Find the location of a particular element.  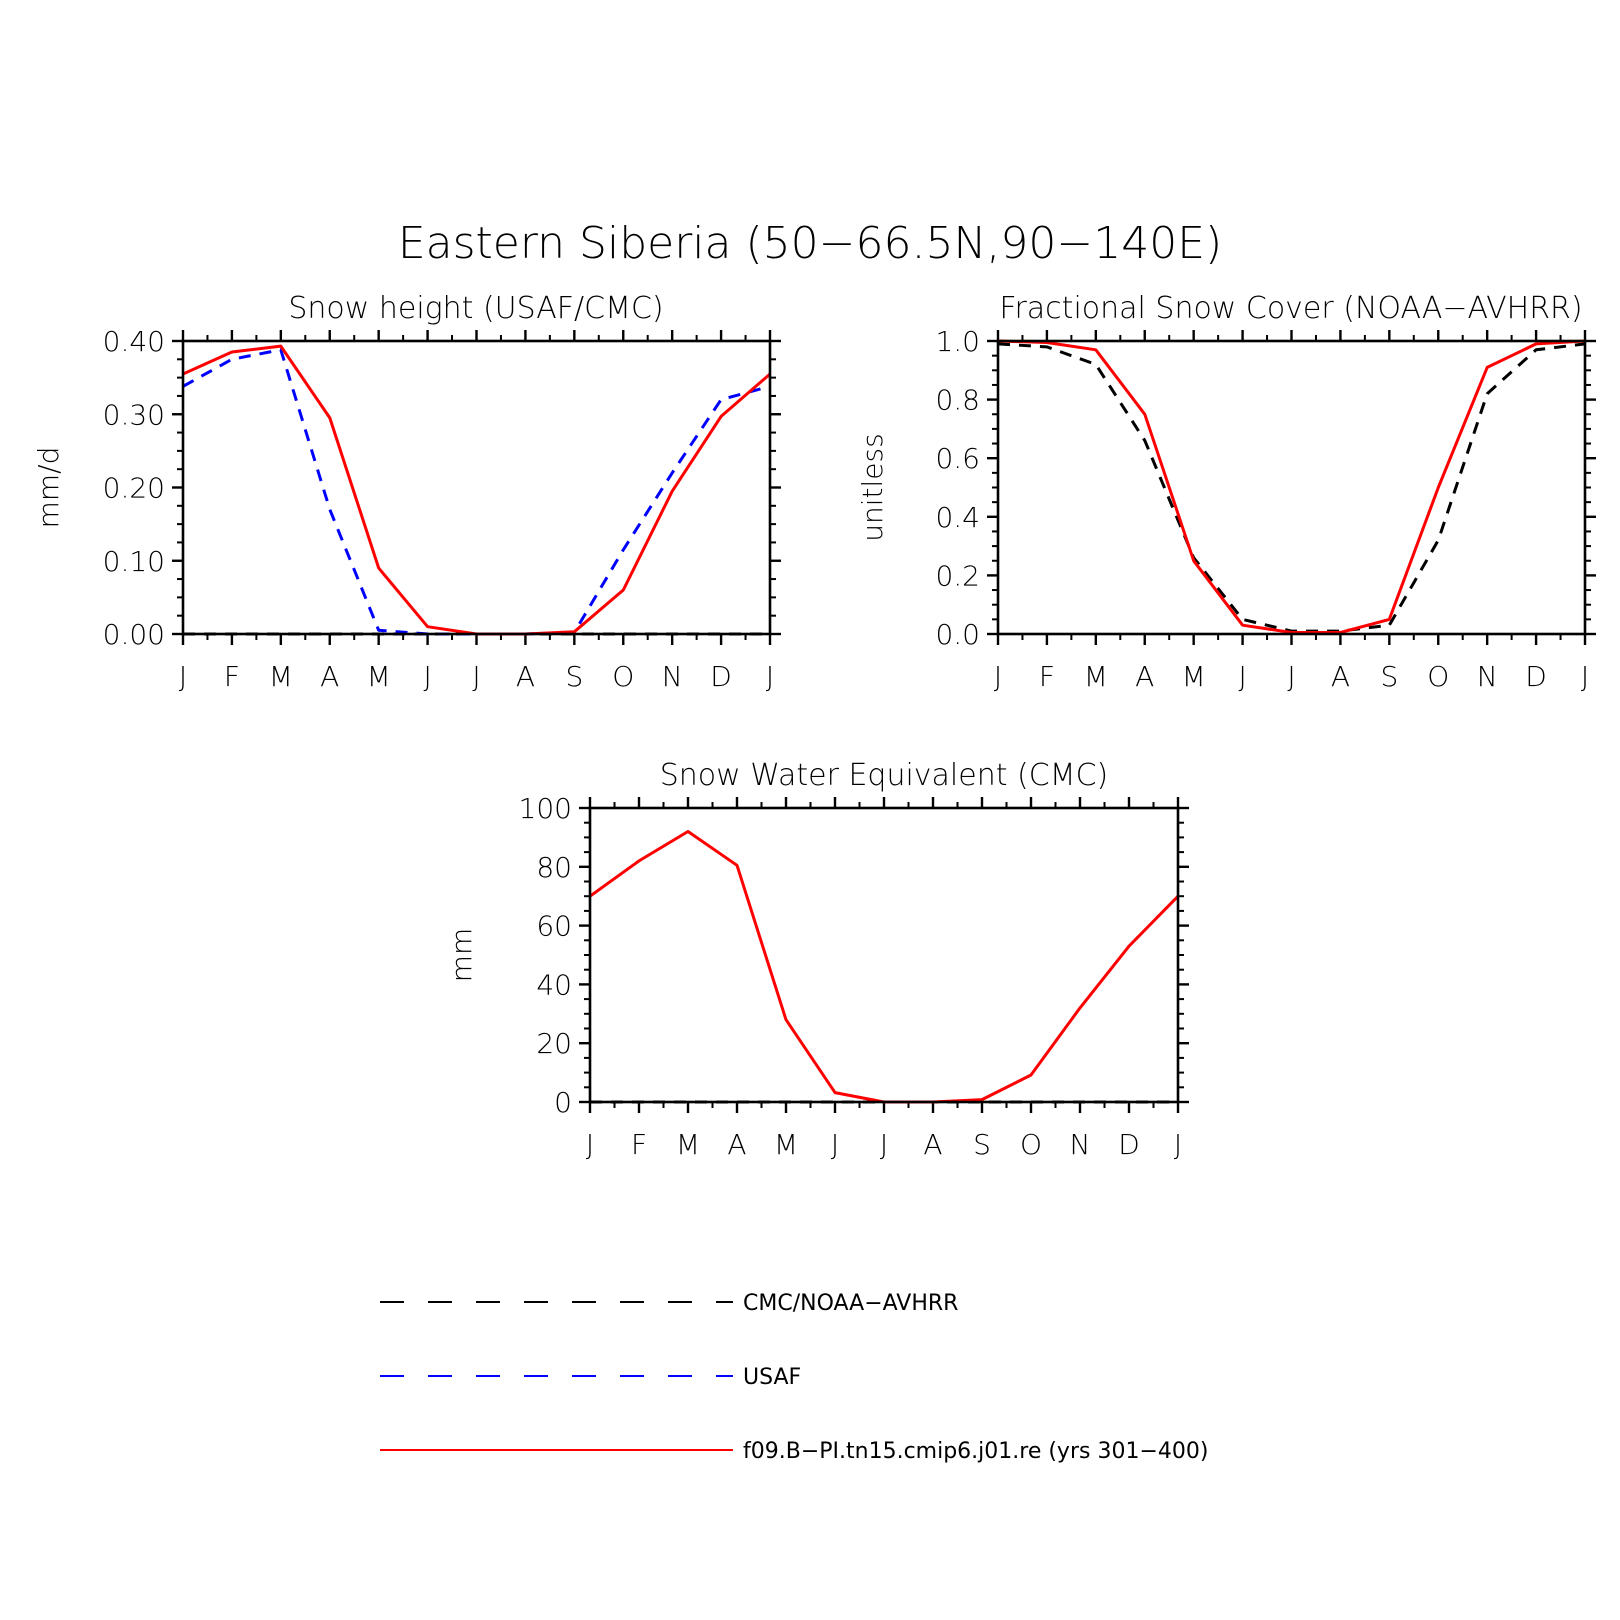

series-line-cmc is located at coordinates (1291, 487).